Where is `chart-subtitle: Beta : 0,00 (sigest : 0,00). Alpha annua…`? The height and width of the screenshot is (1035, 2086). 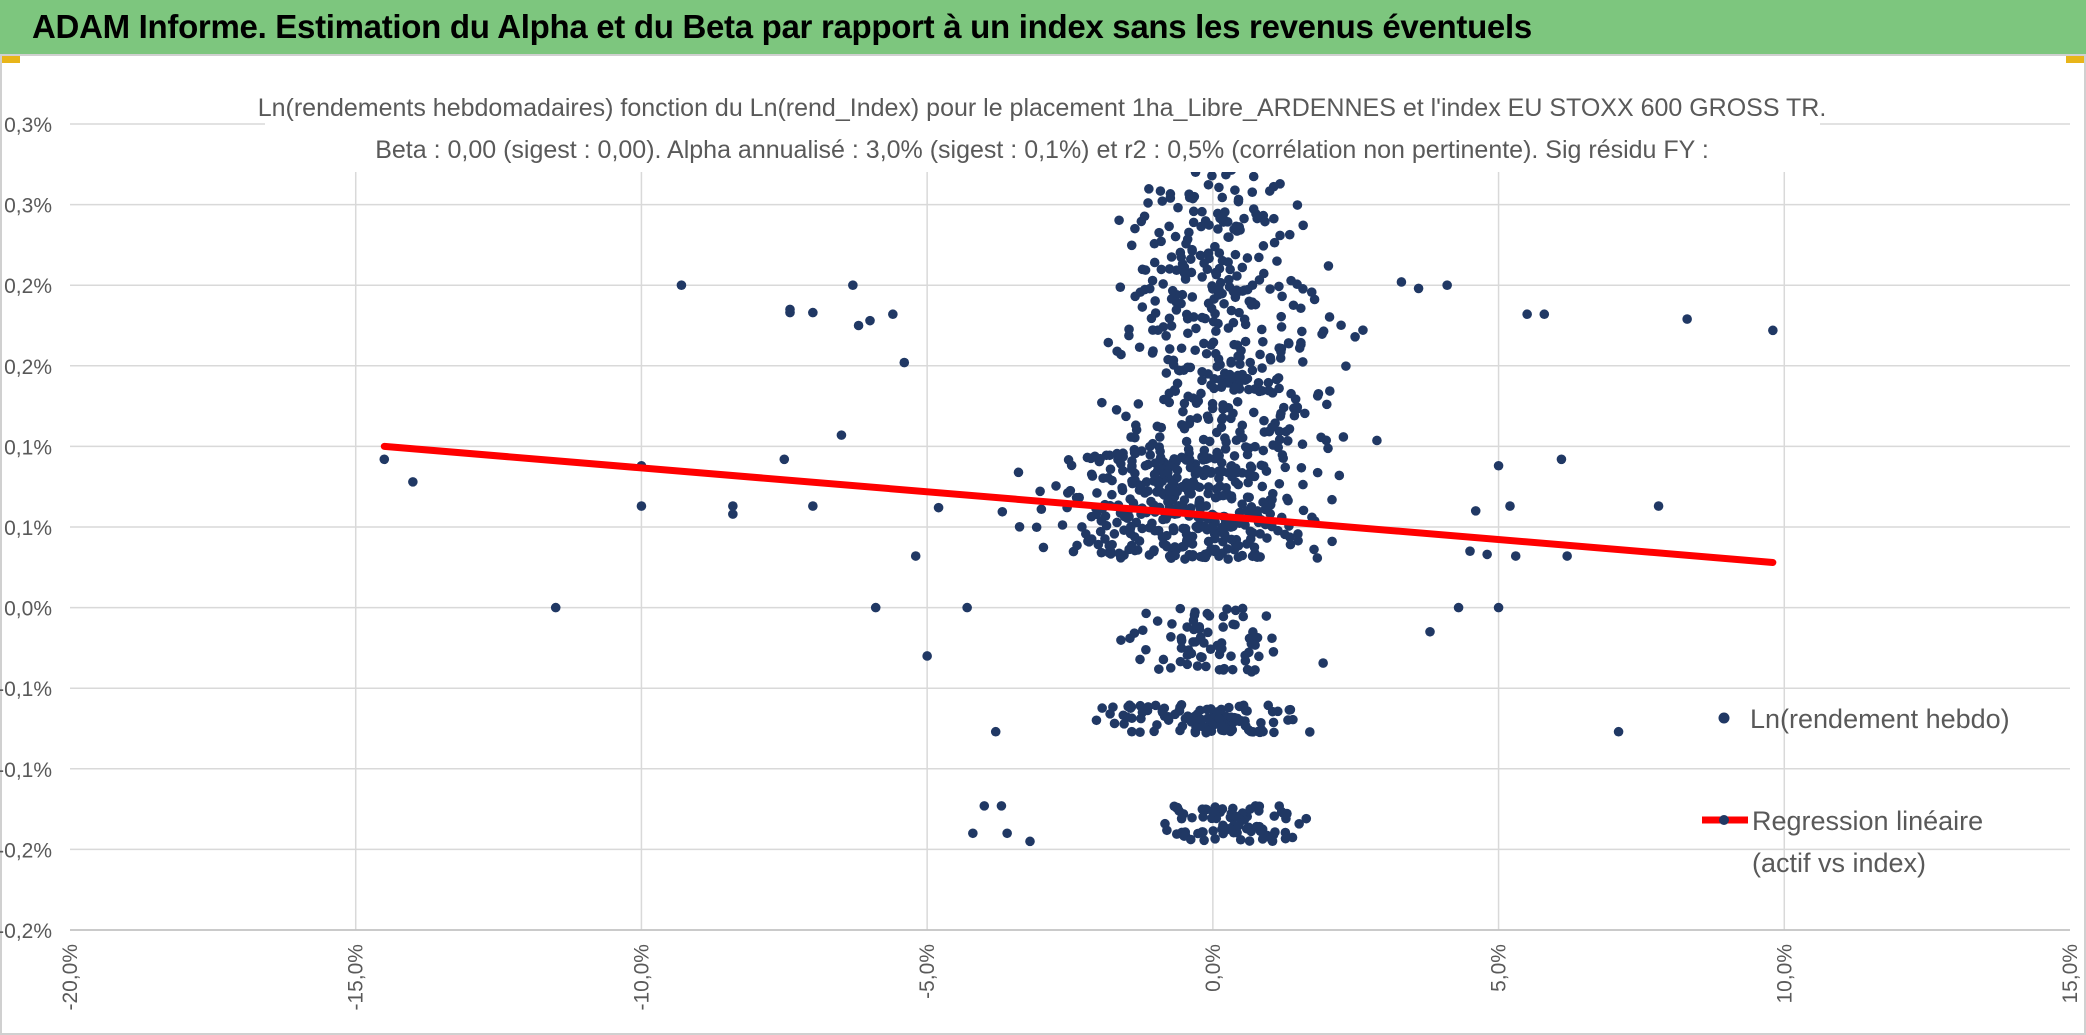
chart-subtitle: Beta : 0,00 (sigest : 0,00). Alpha annua… is located at coordinates (1042, 150).